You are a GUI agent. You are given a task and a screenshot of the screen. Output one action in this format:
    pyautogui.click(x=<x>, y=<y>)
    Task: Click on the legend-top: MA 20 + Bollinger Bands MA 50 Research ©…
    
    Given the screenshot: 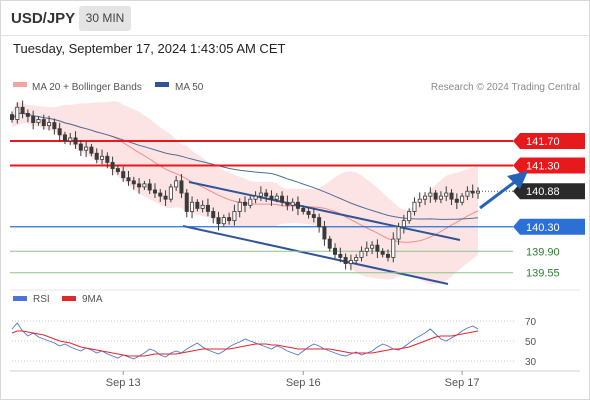 What is the action you would take?
    pyautogui.click(x=296, y=87)
    